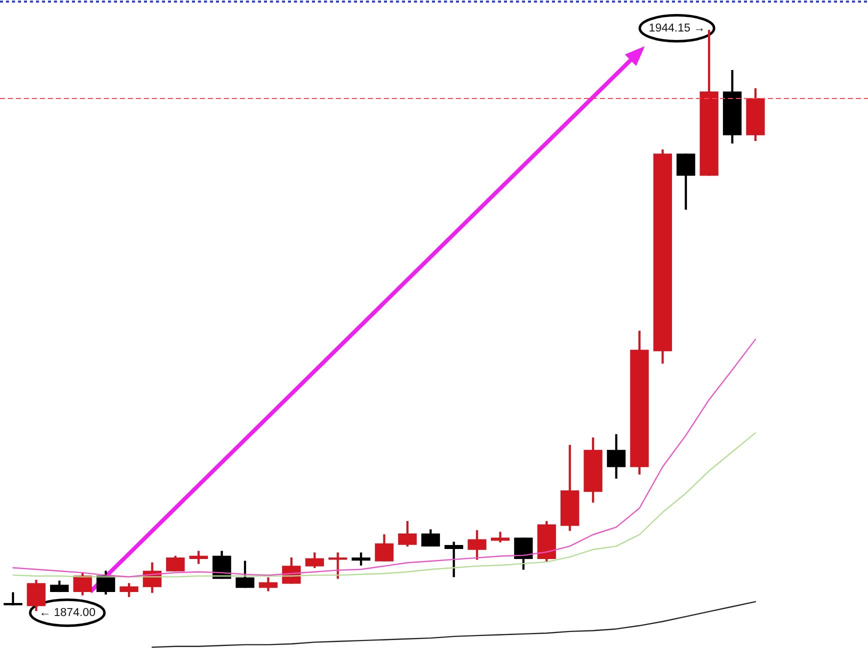 This screenshot has width=868, height=648. I want to click on candlestick, so click(338, 565).